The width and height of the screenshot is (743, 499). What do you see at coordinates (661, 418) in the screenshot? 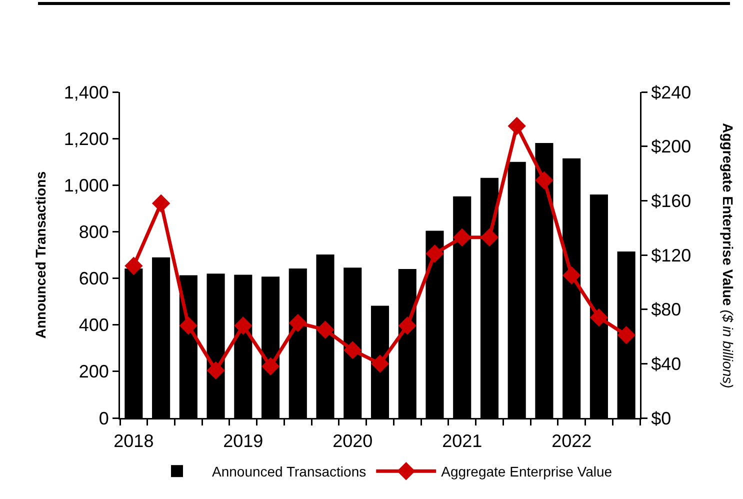
I see `y2-tick-label: $0` at bounding box center [661, 418].